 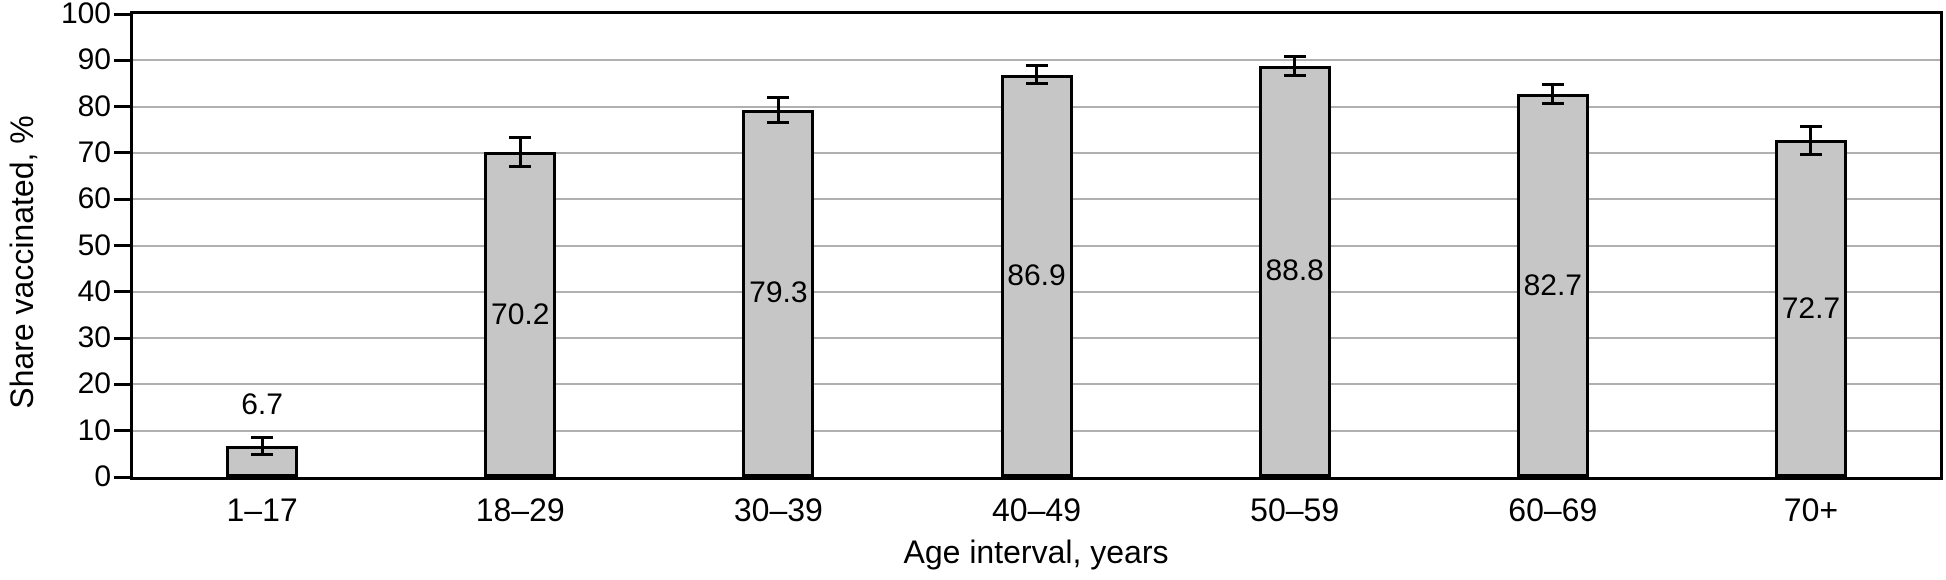 What do you see at coordinates (262, 404) in the screenshot?
I see `bar-value-label: 6.7` at bounding box center [262, 404].